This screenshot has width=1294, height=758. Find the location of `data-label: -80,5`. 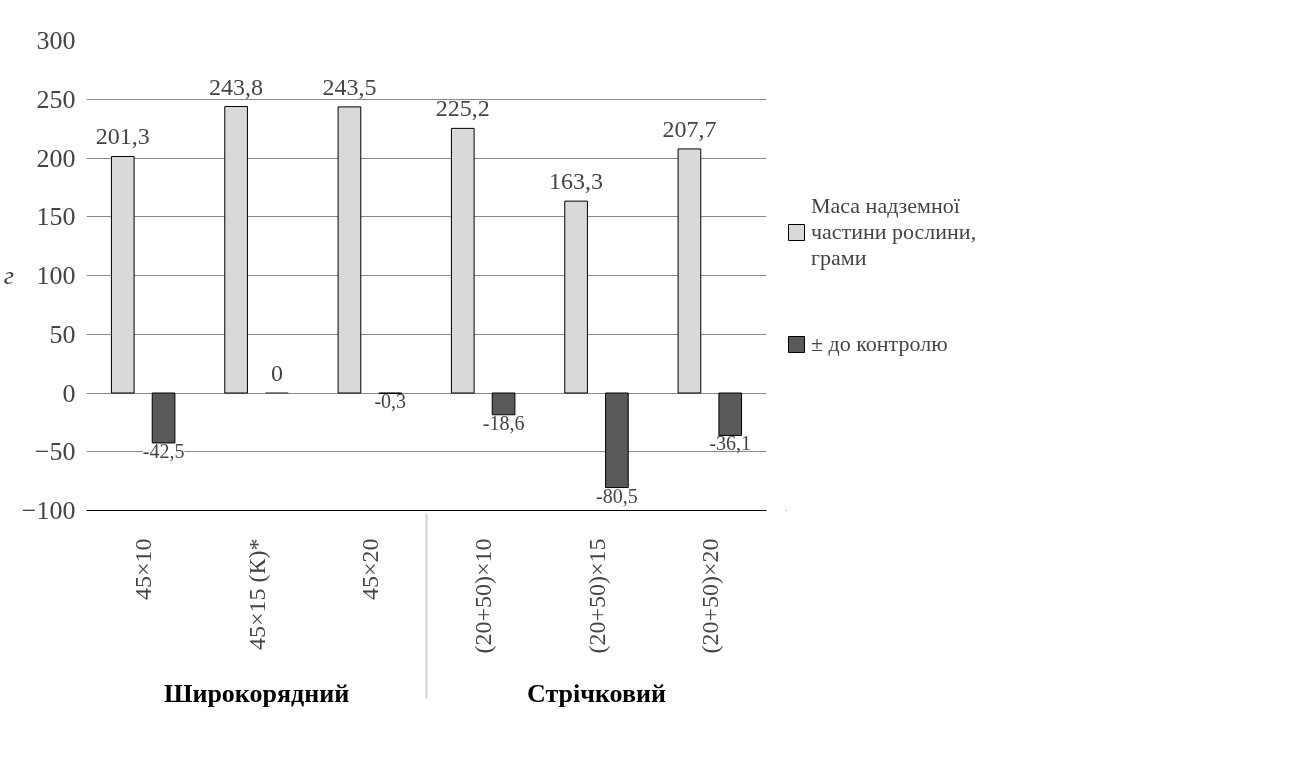

data-label: -80,5 is located at coordinates (617, 495).